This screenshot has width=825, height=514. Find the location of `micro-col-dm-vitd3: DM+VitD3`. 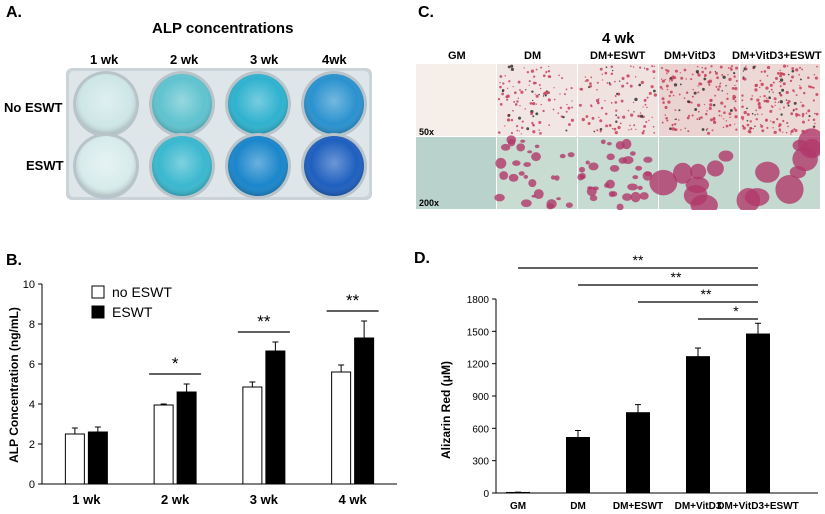

micro-col-dm-vitd3: DM+VitD3 is located at coordinates (690, 56).